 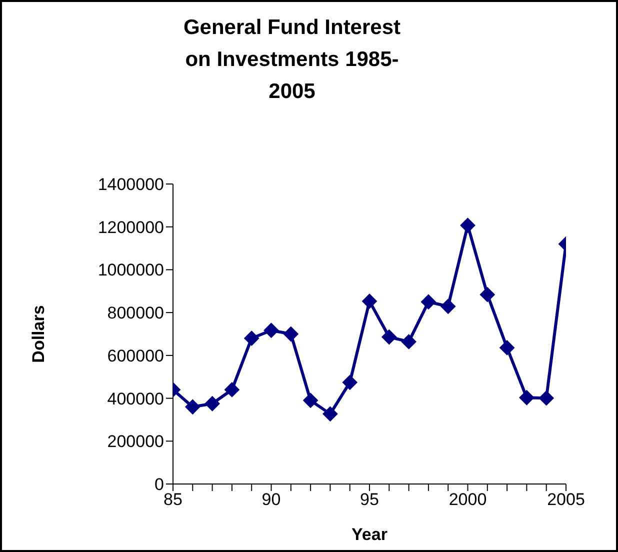 What do you see at coordinates (370, 534) in the screenshot?
I see `x-axis-title: Year` at bounding box center [370, 534].